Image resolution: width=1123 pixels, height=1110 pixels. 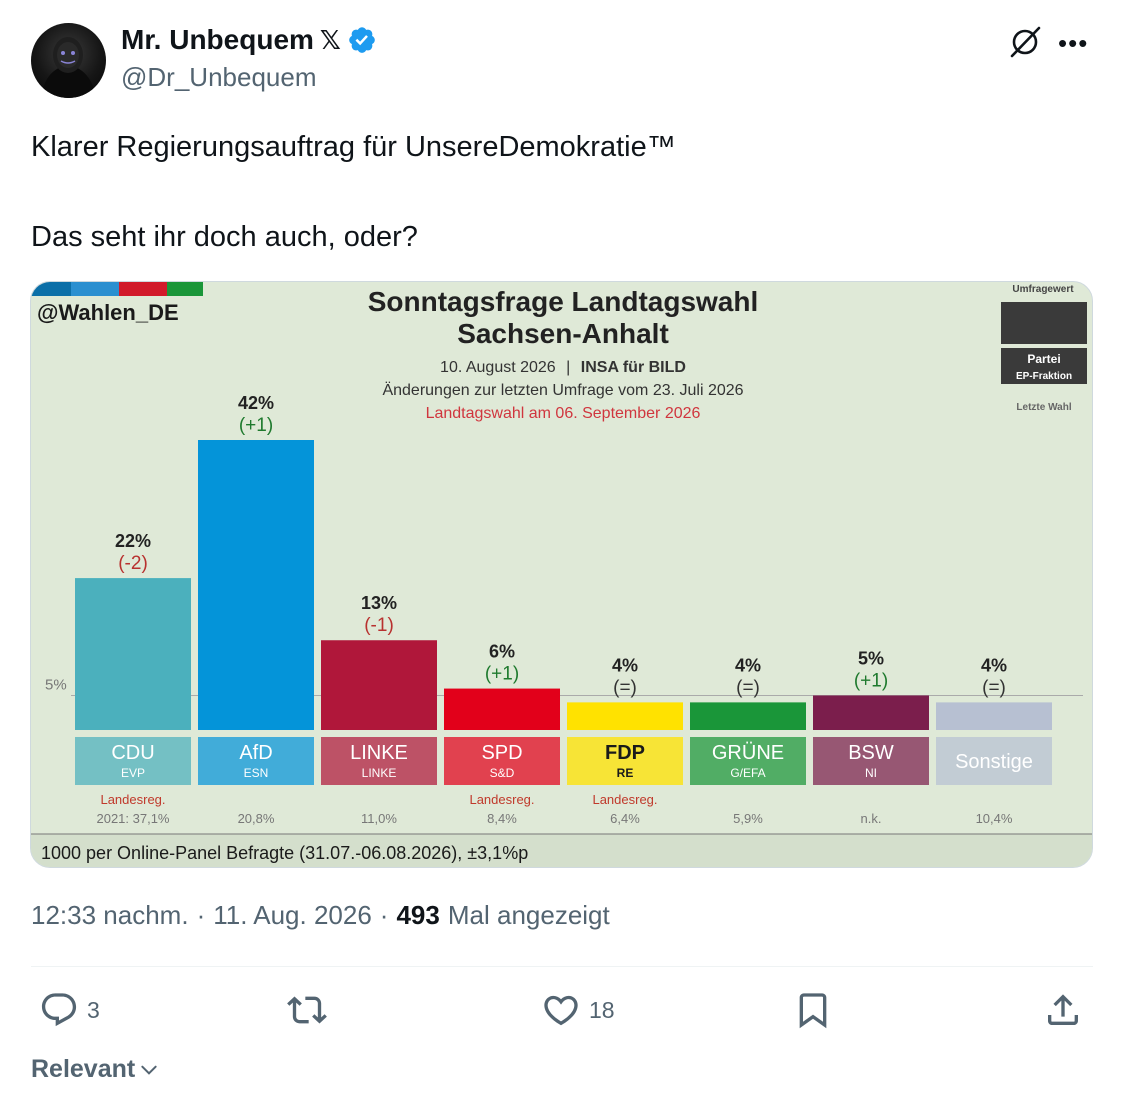 What do you see at coordinates (871, 818) in the screenshot?
I see `last-election-value: n.k.` at bounding box center [871, 818].